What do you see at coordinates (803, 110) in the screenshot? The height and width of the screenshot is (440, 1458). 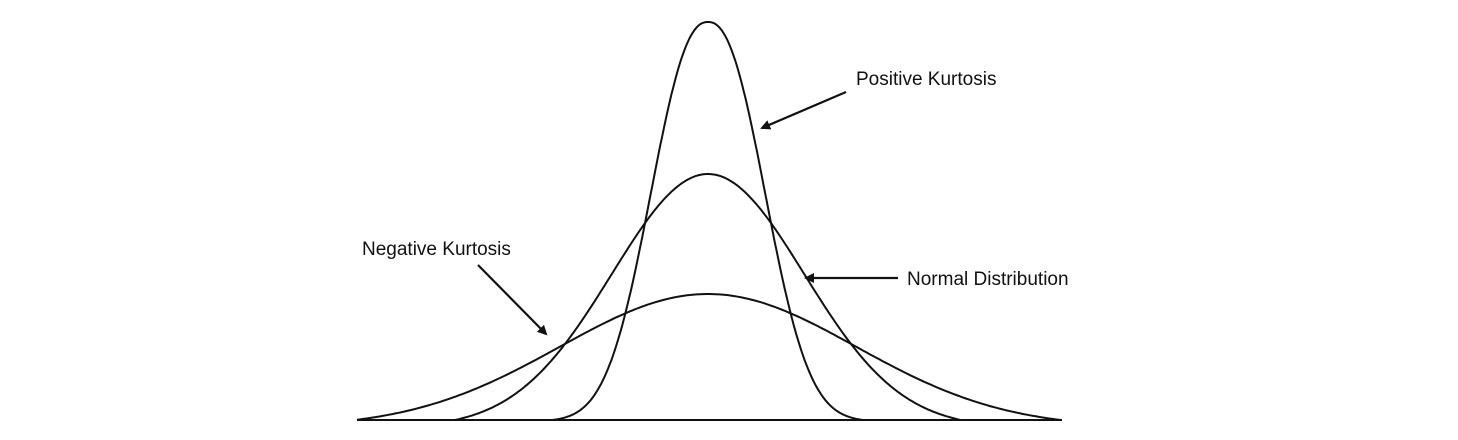 I see `positive-kurtosis-arrow` at bounding box center [803, 110].